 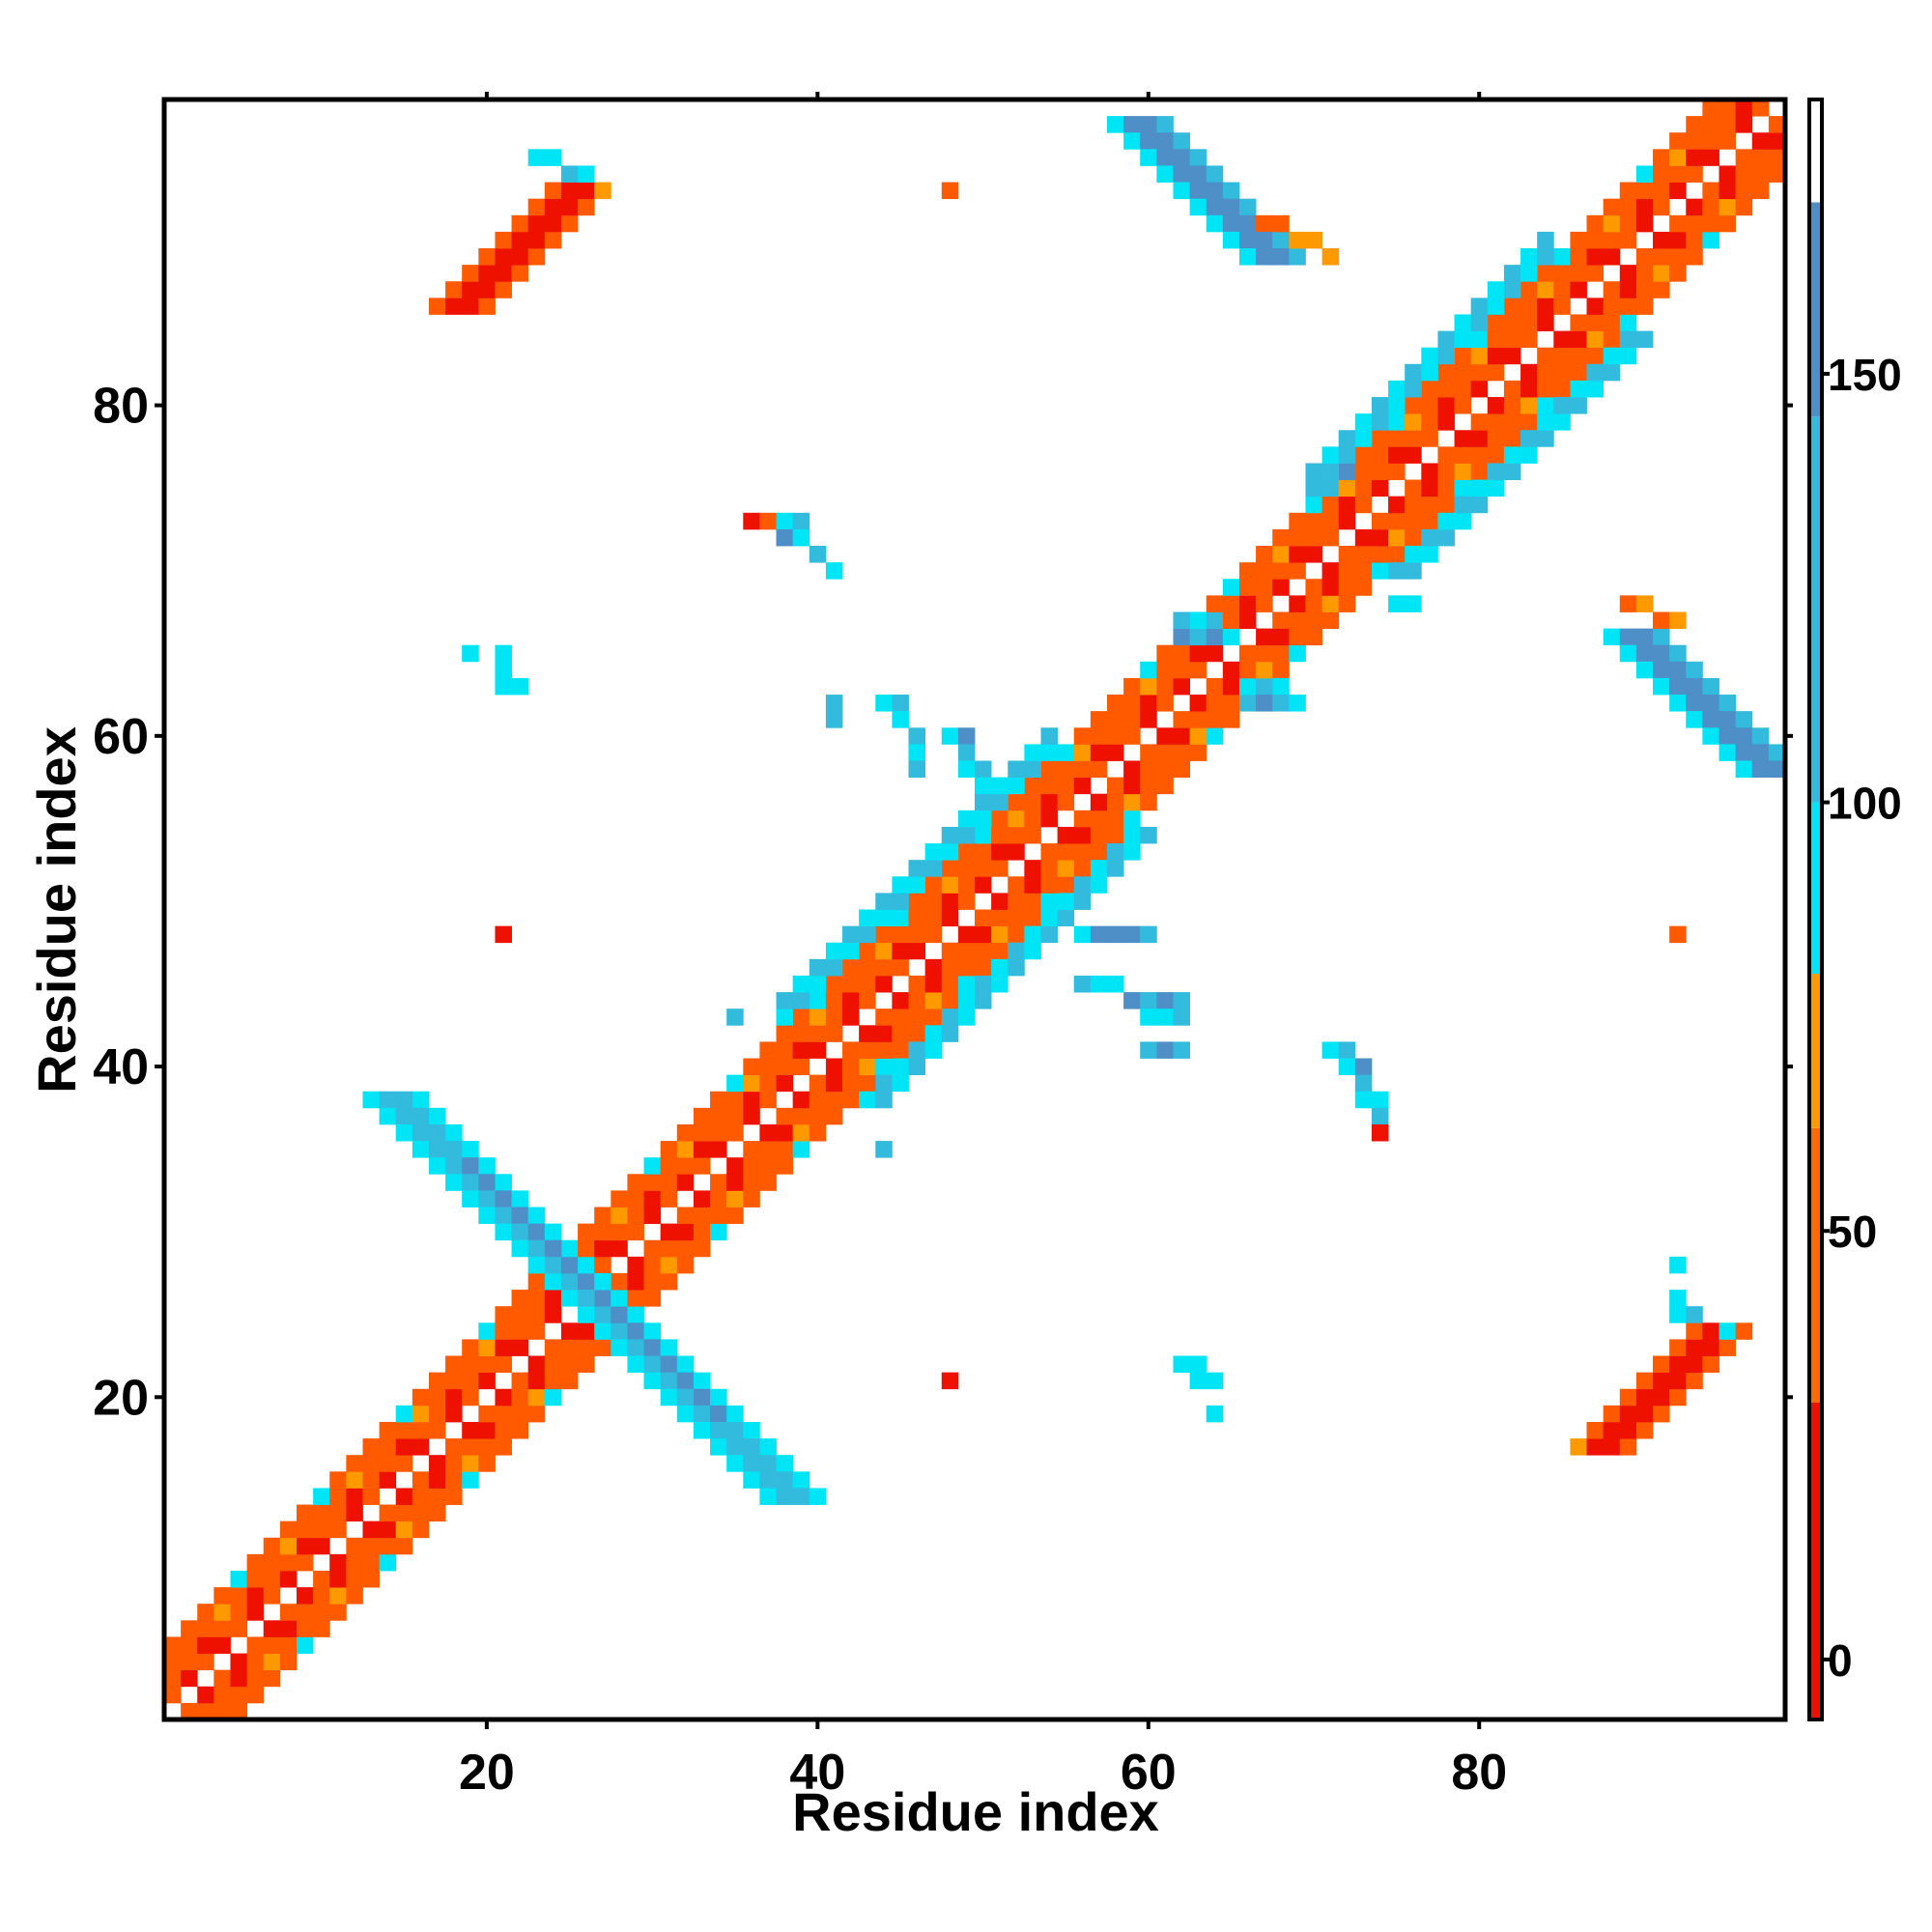 I want to click on colorbar-tick-label: 0, so click(x=1840, y=1660).